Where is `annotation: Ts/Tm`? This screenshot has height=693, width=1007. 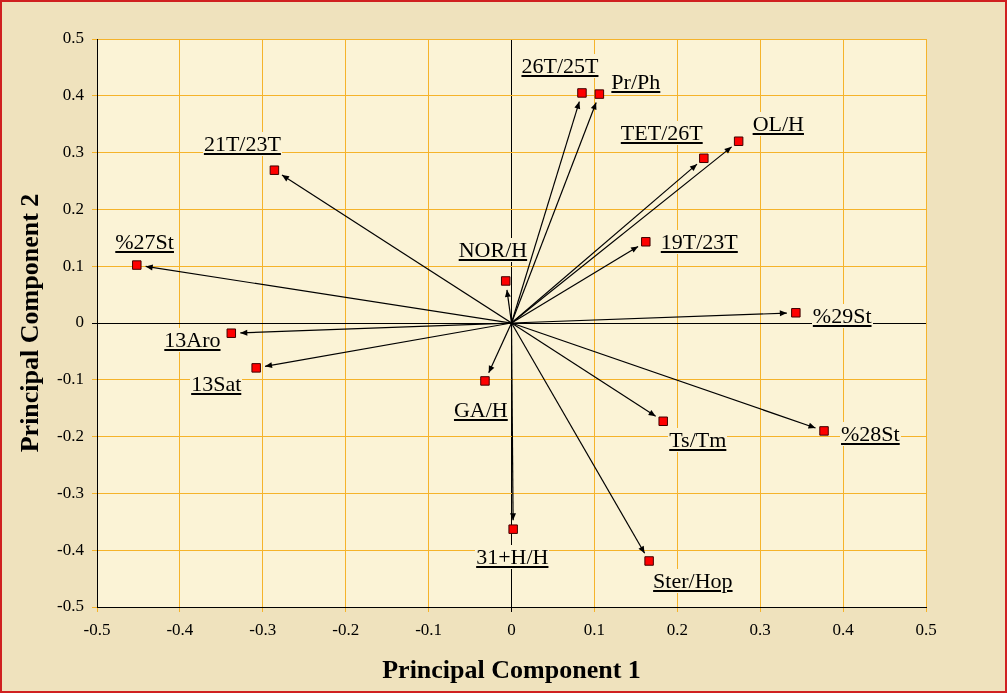
annotation: Ts/Tm is located at coordinates (698, 440).